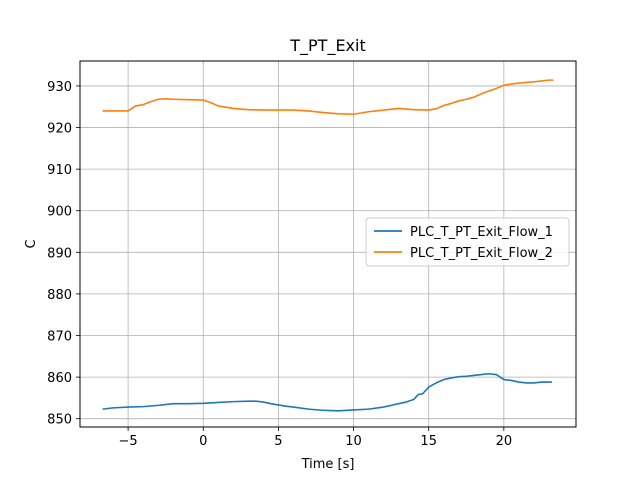  Describe the element at coordinates (428, 441) in the screenshot. I see `x-tick-label: 15` at that location.